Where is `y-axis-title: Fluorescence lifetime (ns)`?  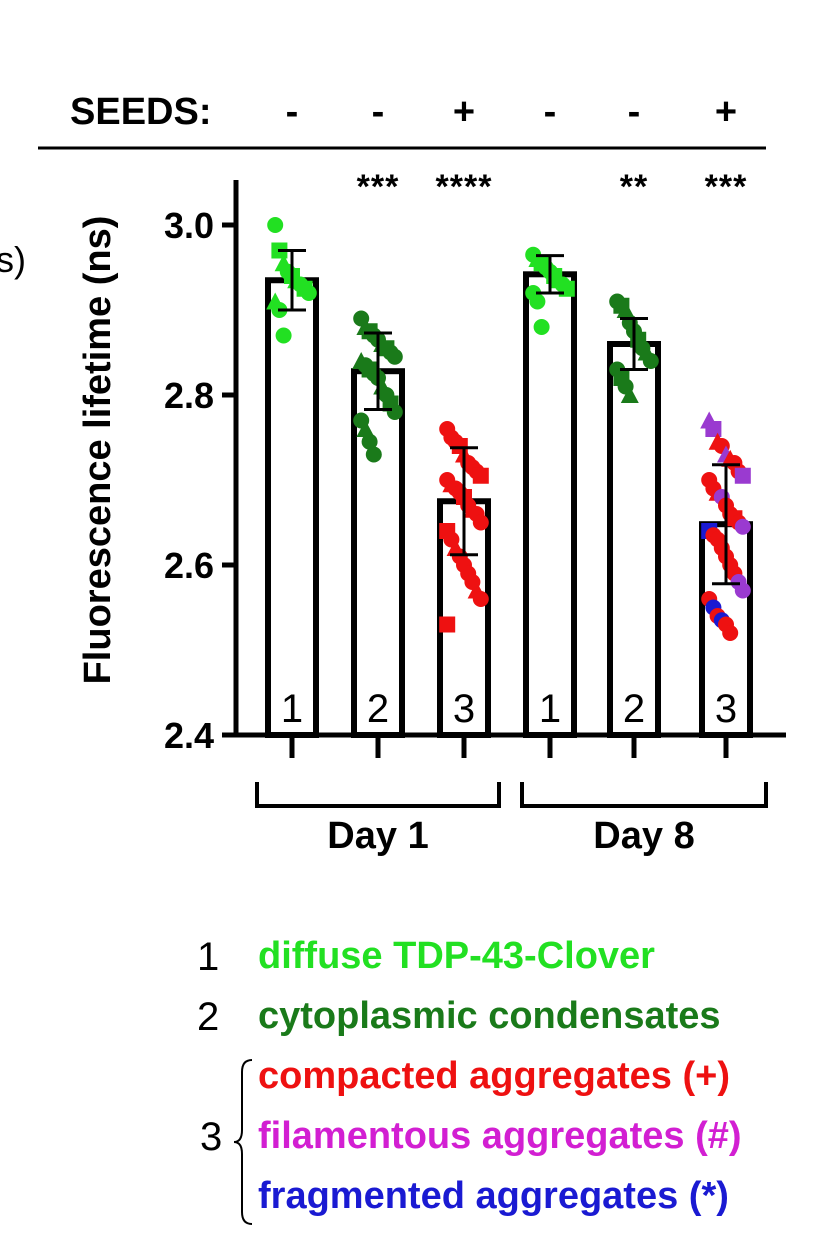 y-axis-title: Fluorescence lifetime (ns) is located at coordinates (98, 450).